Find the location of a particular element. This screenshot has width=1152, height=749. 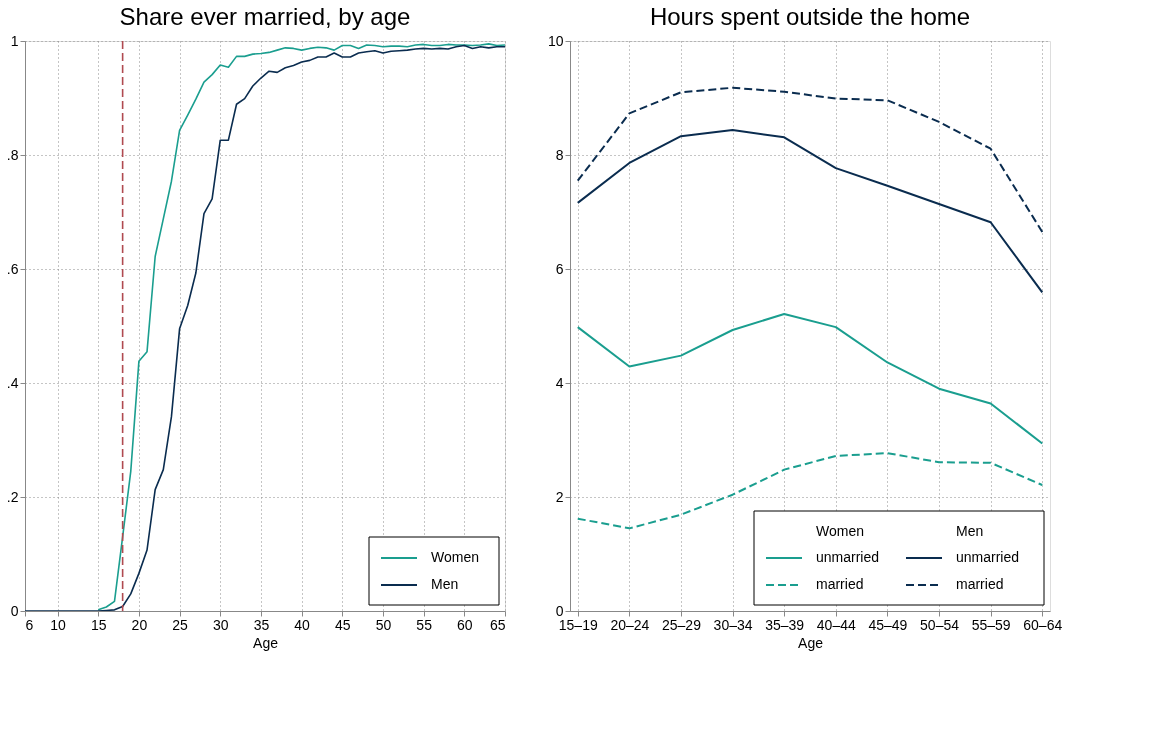

x-tick-label: 40–44 is located at coordinates (836, 624).